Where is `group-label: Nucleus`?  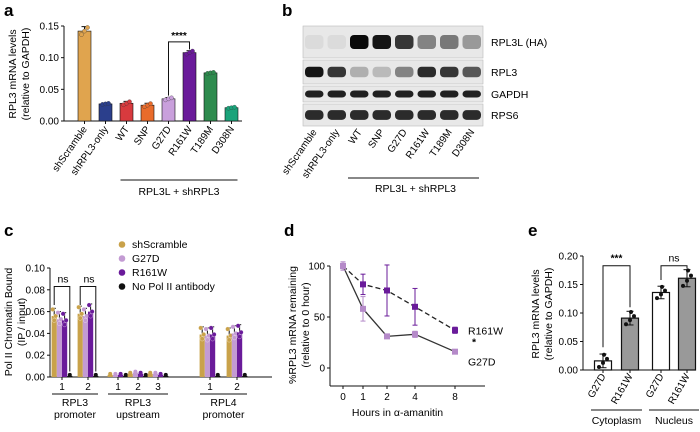
group-label: Nucleus is located at coordinates (674, 421).